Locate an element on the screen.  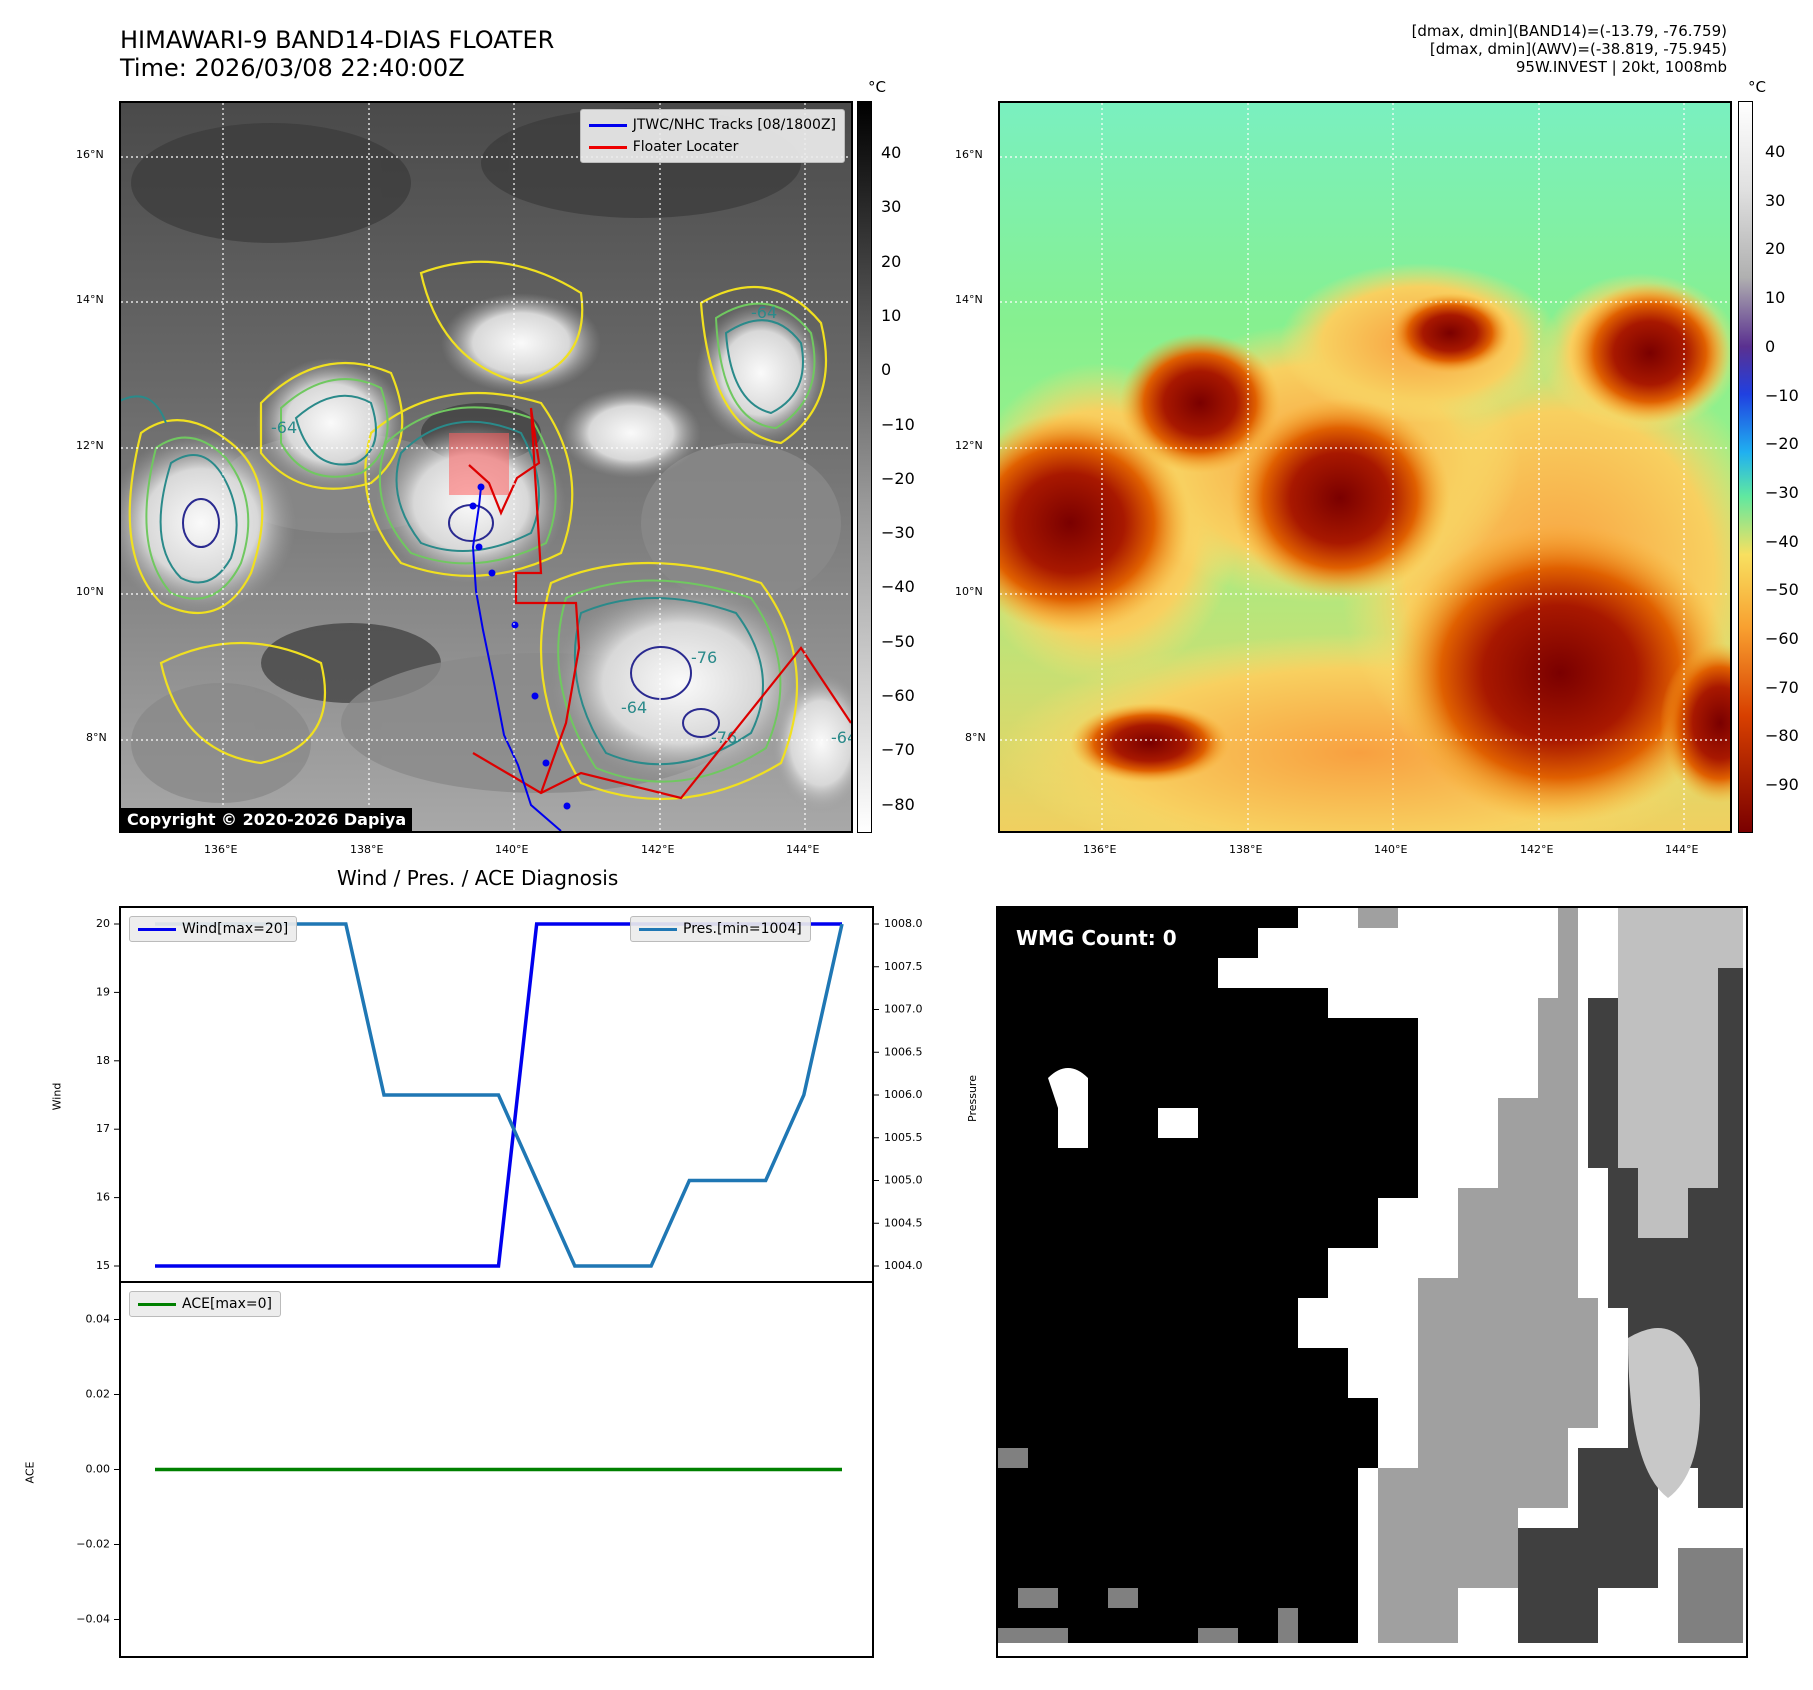
diagnosis-title: Wind / Pres. / ACE Diagnosis is located at coordinates (478, 878).